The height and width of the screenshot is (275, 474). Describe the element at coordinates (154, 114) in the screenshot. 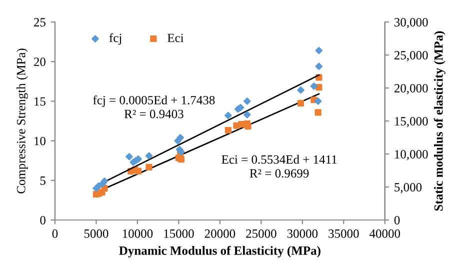

I see `annotation: R² = 0.9403` at that location.